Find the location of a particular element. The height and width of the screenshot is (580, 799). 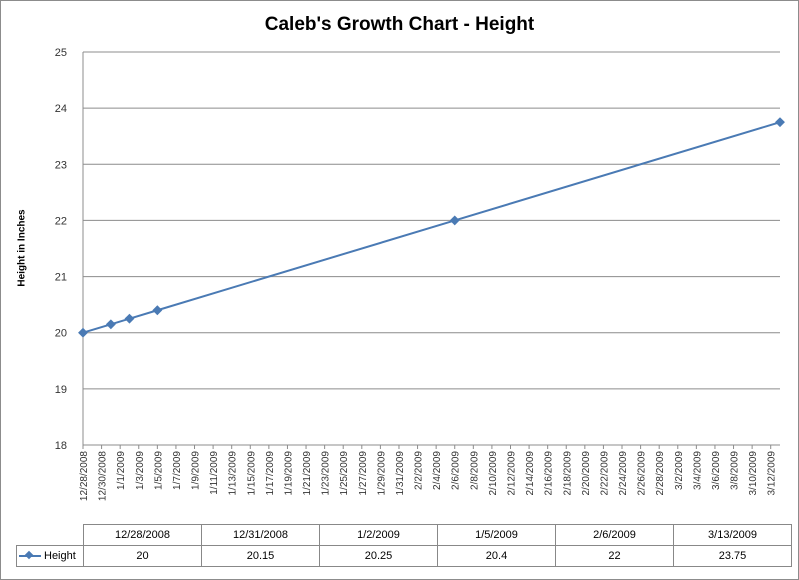

y-tick-label: 24 is located at coordinates (61, 109).